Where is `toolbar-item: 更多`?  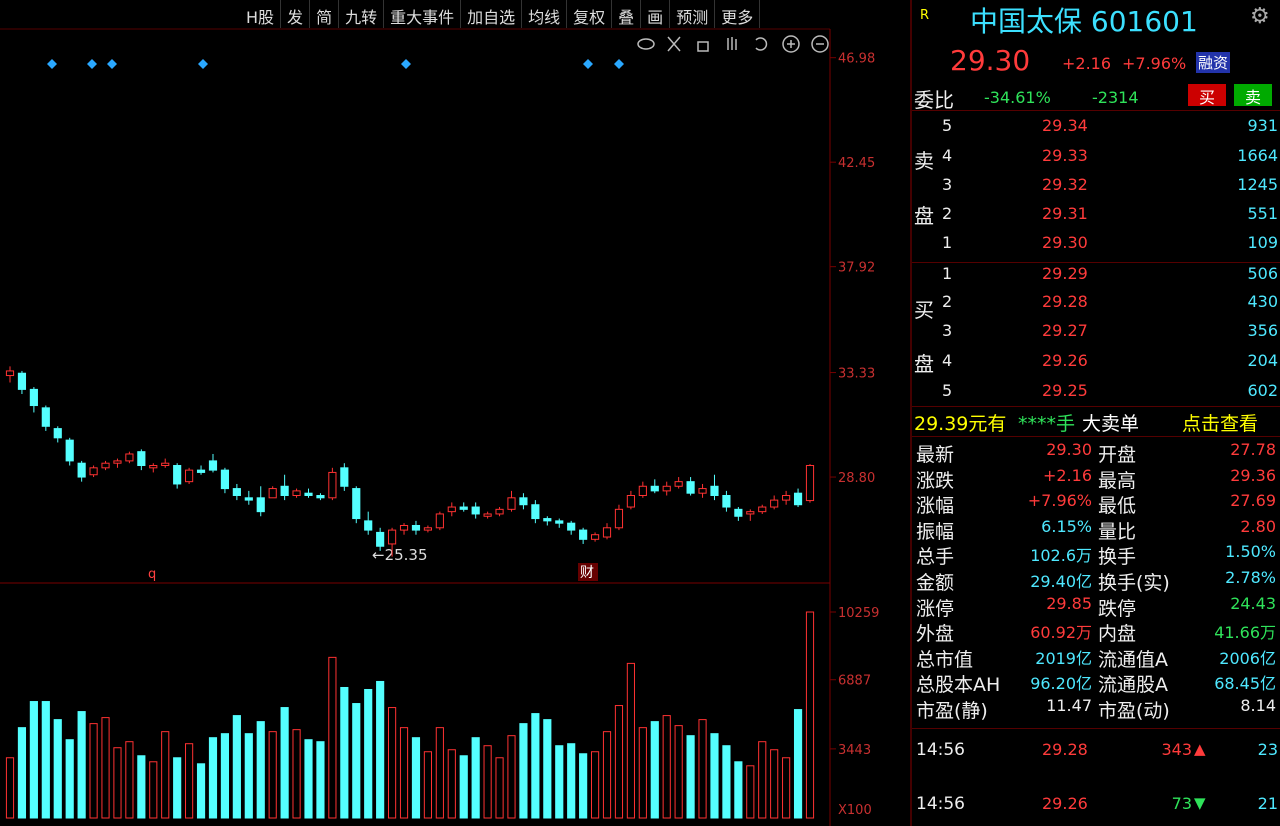 toolbar-item: 更多 is located at coordinates (738, 14).